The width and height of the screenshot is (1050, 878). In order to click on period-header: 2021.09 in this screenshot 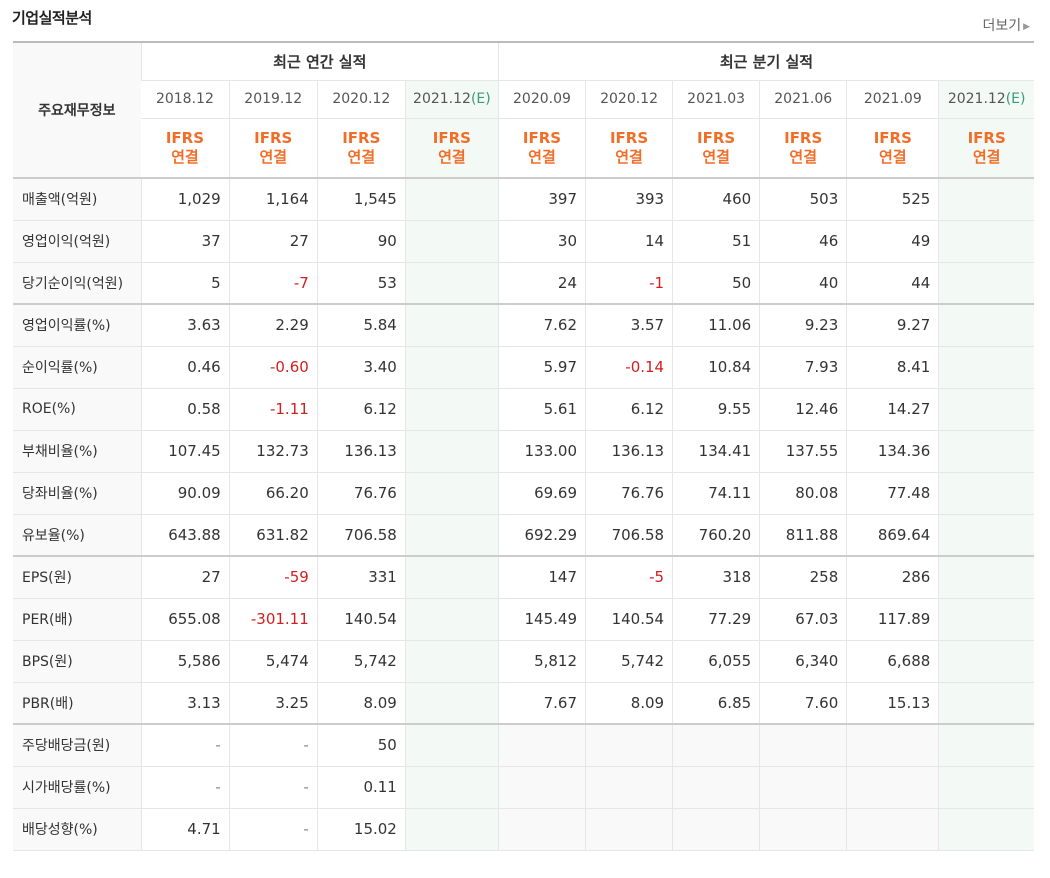, I will do `click(892, 99)`.